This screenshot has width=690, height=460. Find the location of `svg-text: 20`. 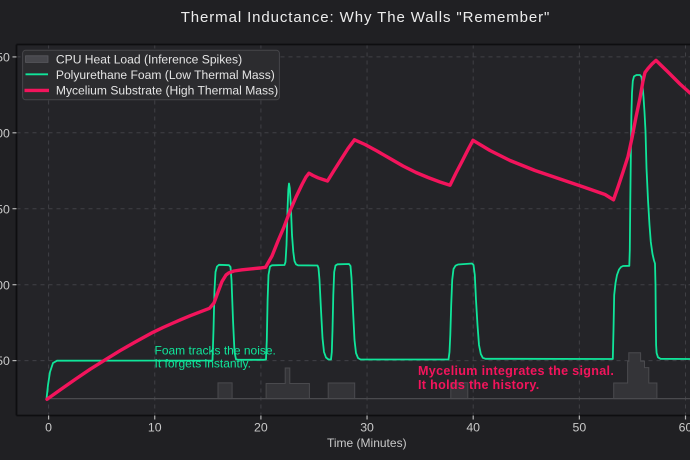

svg-text: 20 is located at coordinates (261, 428).